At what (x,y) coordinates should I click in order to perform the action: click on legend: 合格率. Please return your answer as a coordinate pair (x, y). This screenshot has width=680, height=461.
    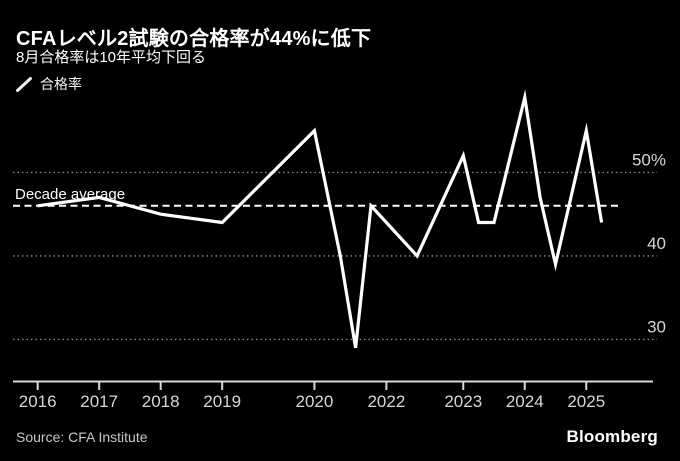
    Looking at the image, I should click on (49, 84).